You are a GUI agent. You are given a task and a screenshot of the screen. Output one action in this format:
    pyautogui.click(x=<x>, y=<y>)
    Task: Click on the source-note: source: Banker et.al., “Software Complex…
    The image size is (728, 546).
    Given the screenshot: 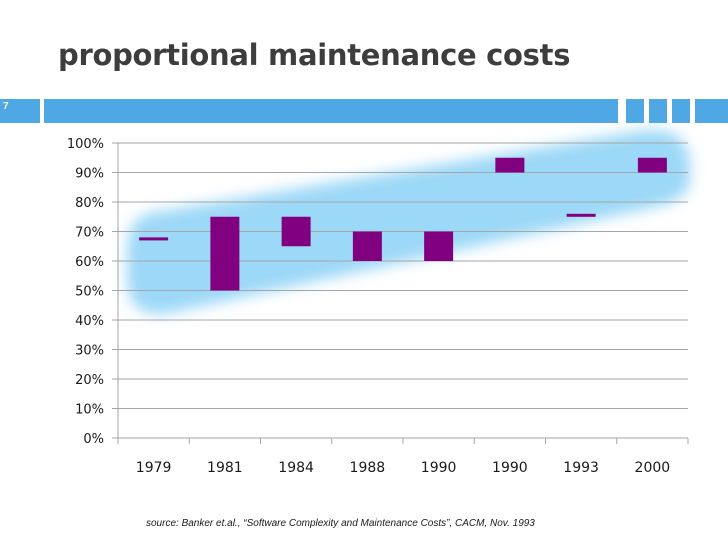 What is the action you would take?
    pyautogui.click(x=340, y=523)
    